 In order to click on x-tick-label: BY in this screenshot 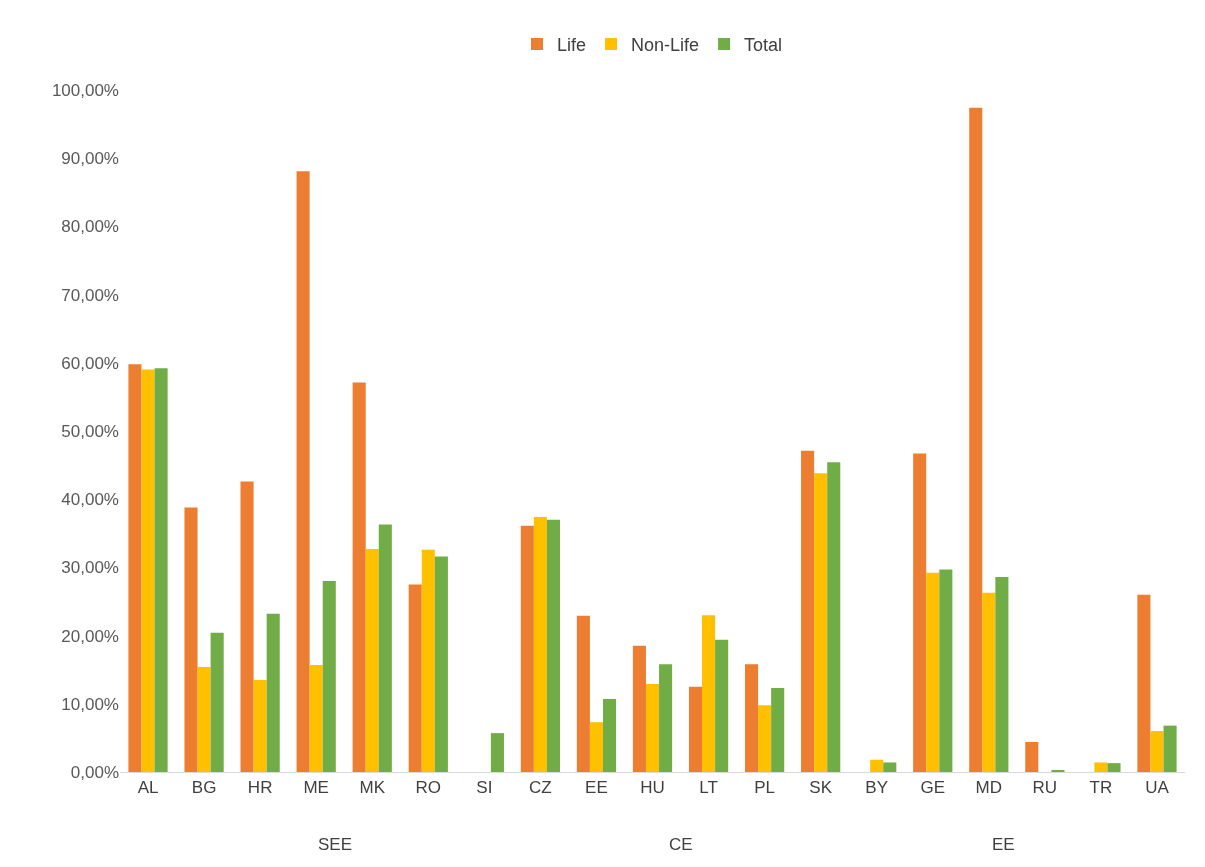, I will do `click(877, 788)`.